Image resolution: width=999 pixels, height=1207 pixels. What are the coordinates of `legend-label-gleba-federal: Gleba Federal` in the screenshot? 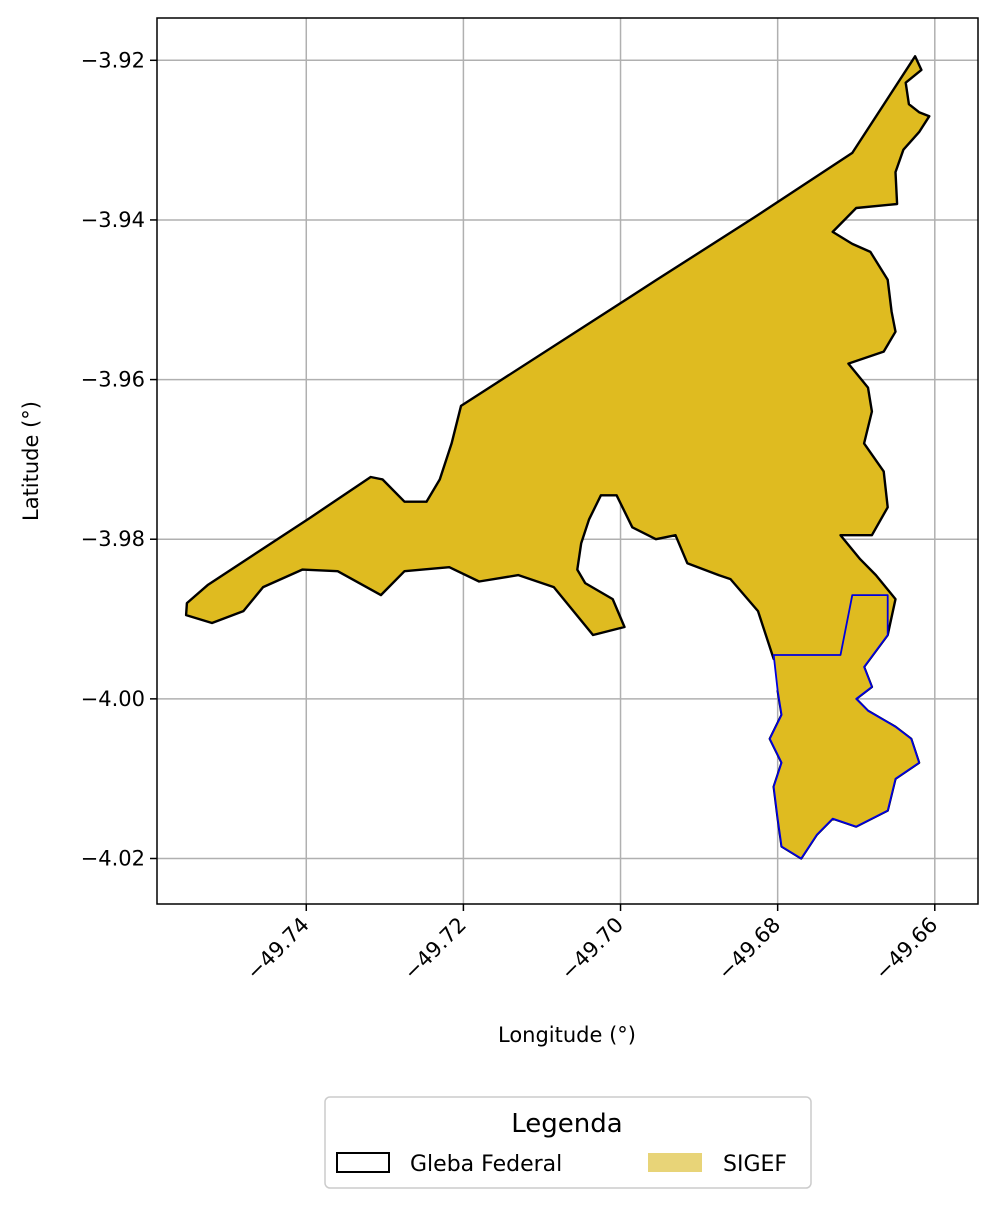 It's located at (486, 1164).